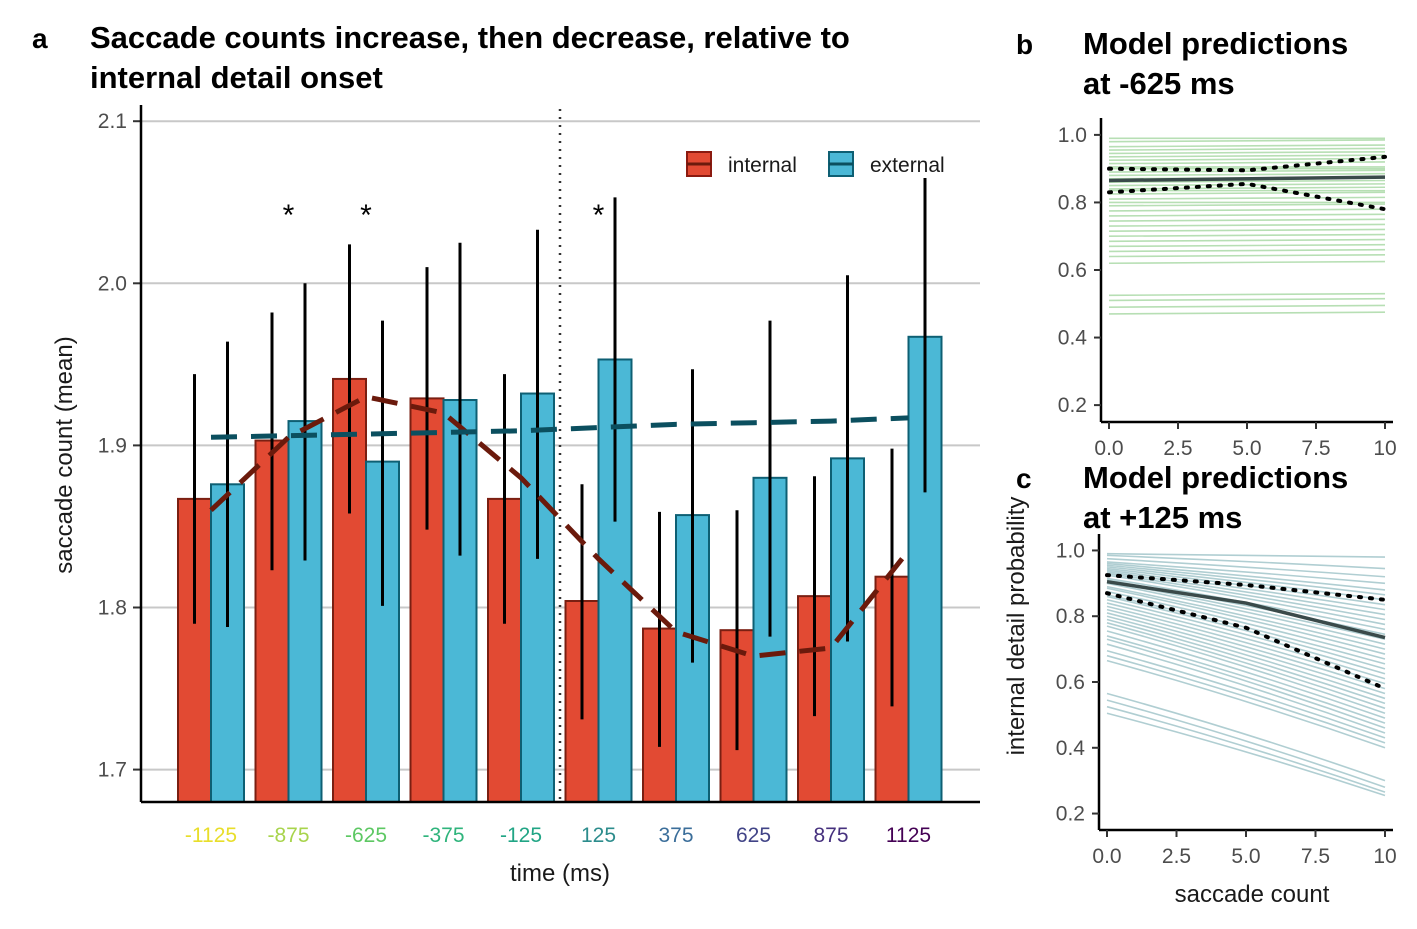  What do you see at coordinates (112, 607) in the screenshot?
I see `y-tick-label: 1.8` at bounding box center [112, 607].